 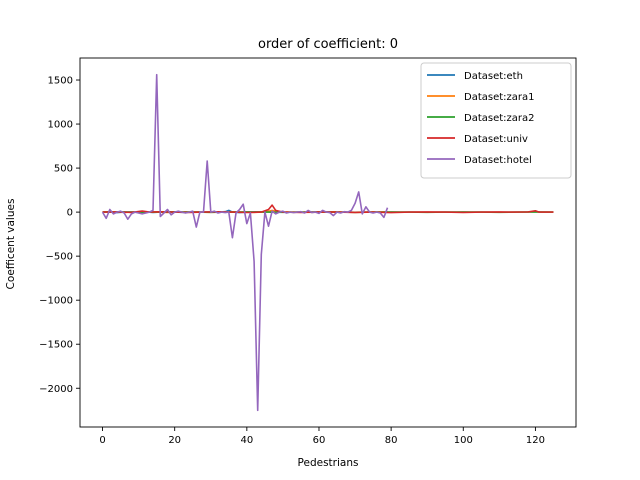 I want to click on x-tick-label: 60, so click(x=319, y=440).